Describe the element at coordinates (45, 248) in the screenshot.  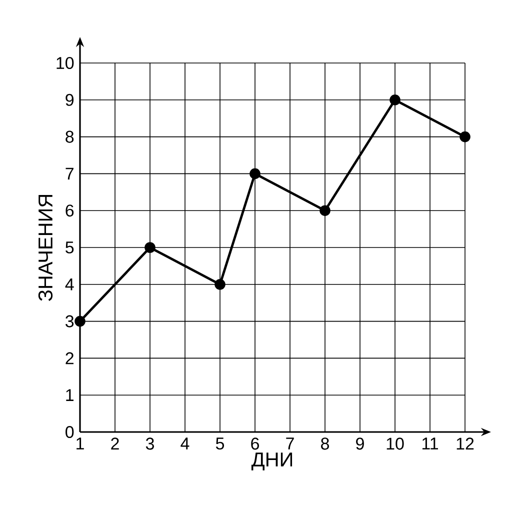
I see `y-axis-title: ЗНАЧЕНИЯ` at that location.